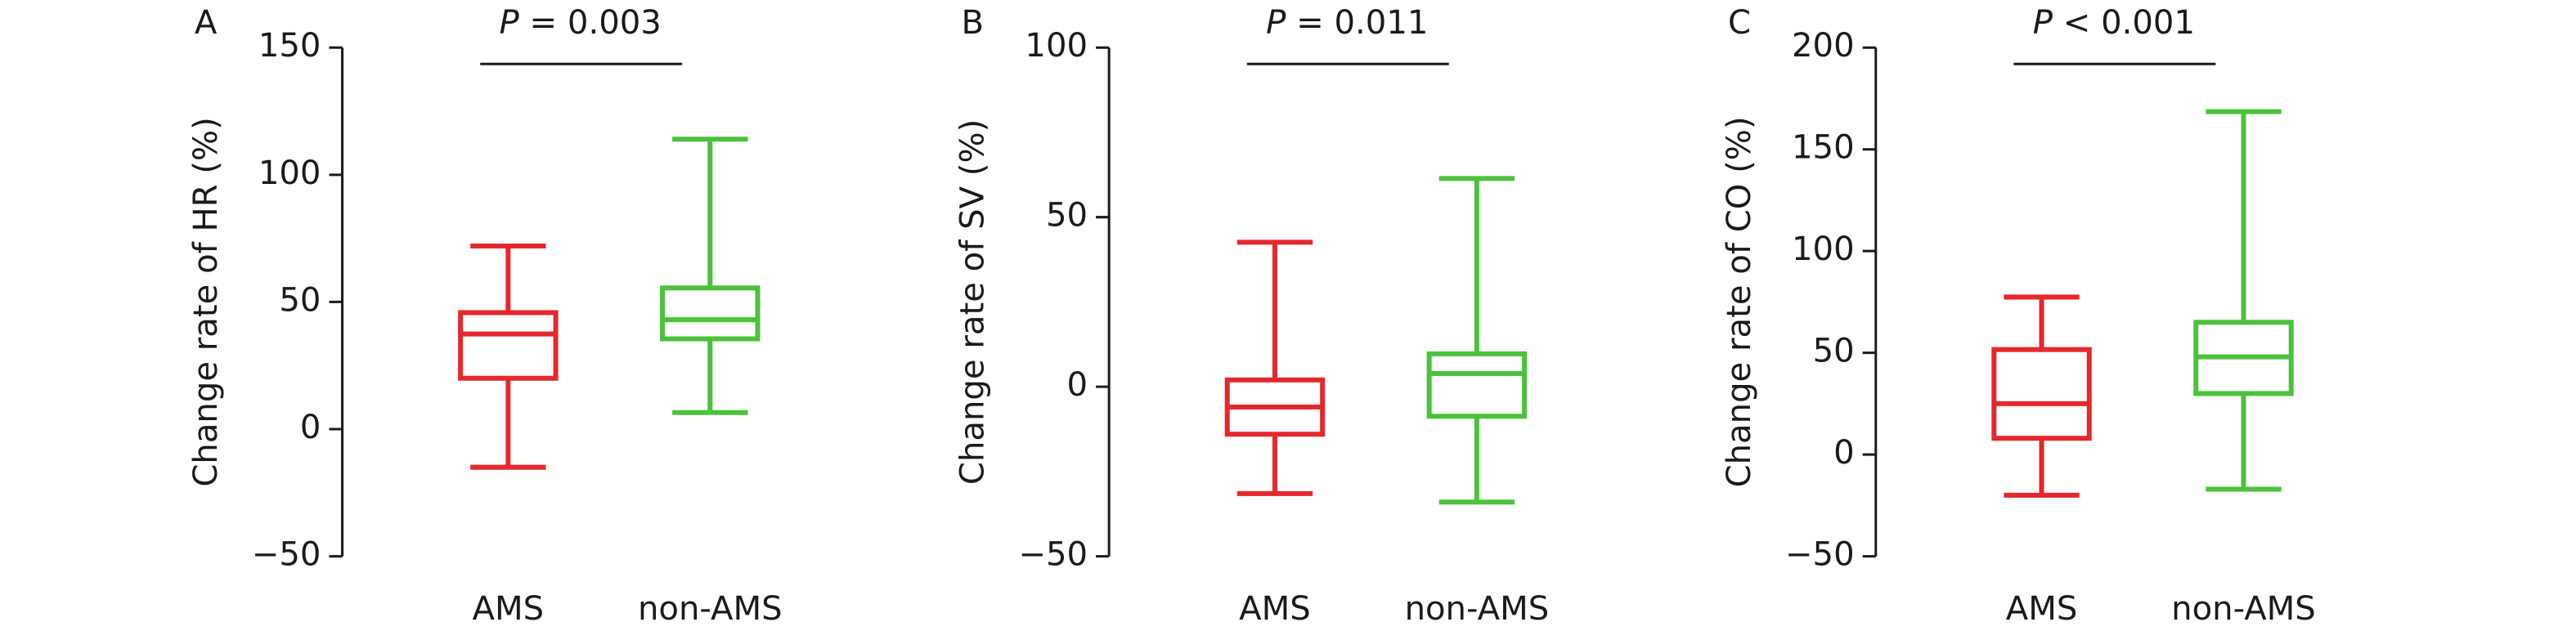  Describe the element at coordinates (1362, 23) in the screenshot. I see `p-value: = 0.011` at that location.